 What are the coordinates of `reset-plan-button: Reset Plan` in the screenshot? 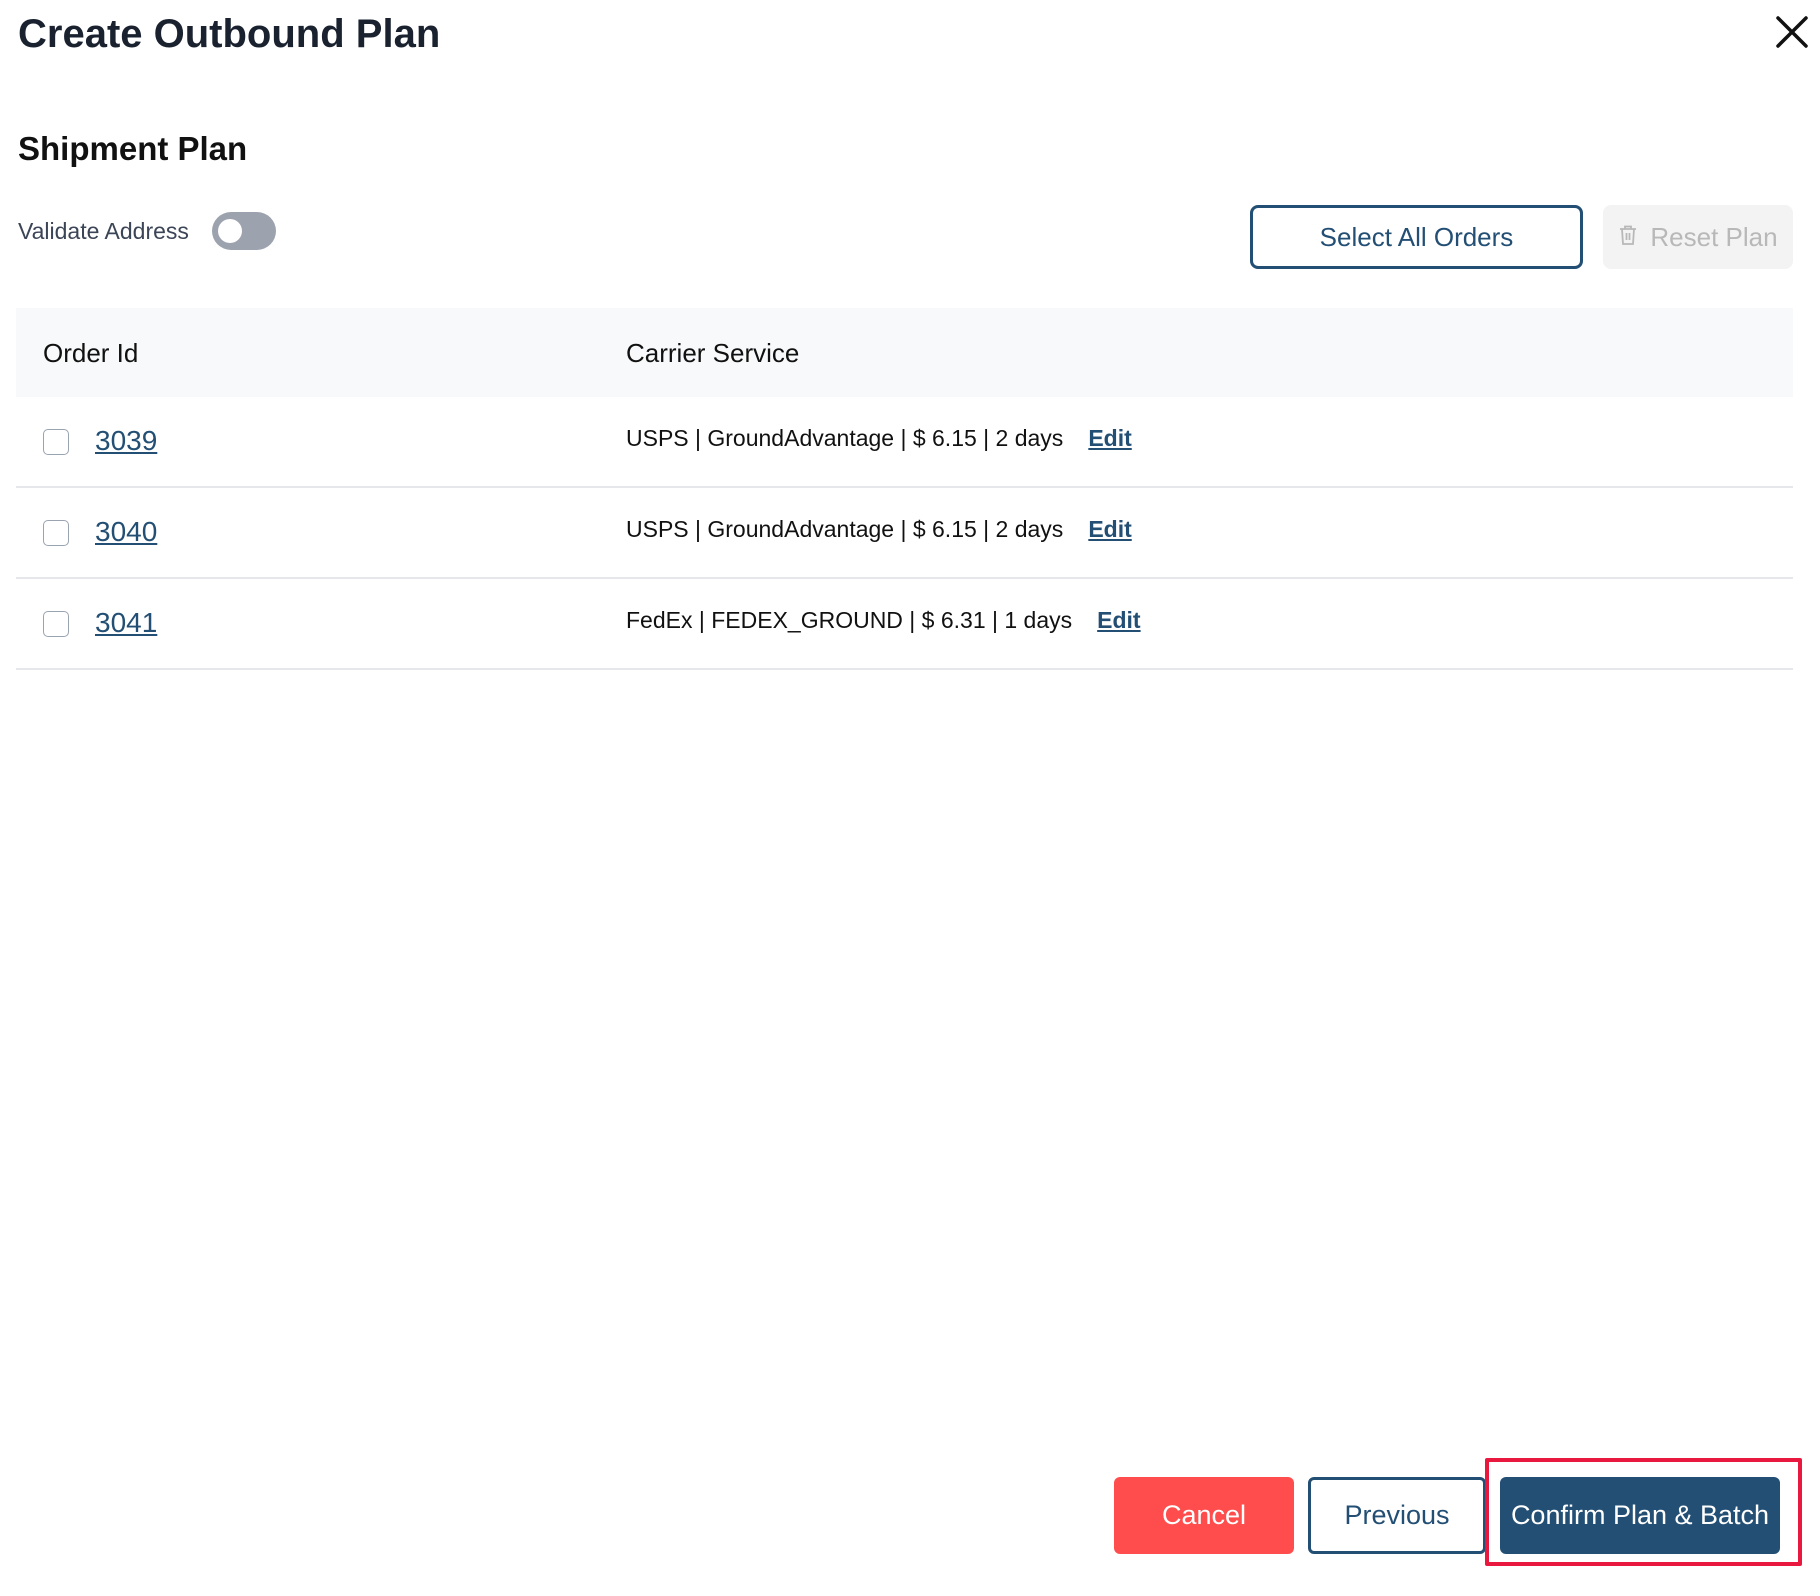 It's located at (1698, 237).